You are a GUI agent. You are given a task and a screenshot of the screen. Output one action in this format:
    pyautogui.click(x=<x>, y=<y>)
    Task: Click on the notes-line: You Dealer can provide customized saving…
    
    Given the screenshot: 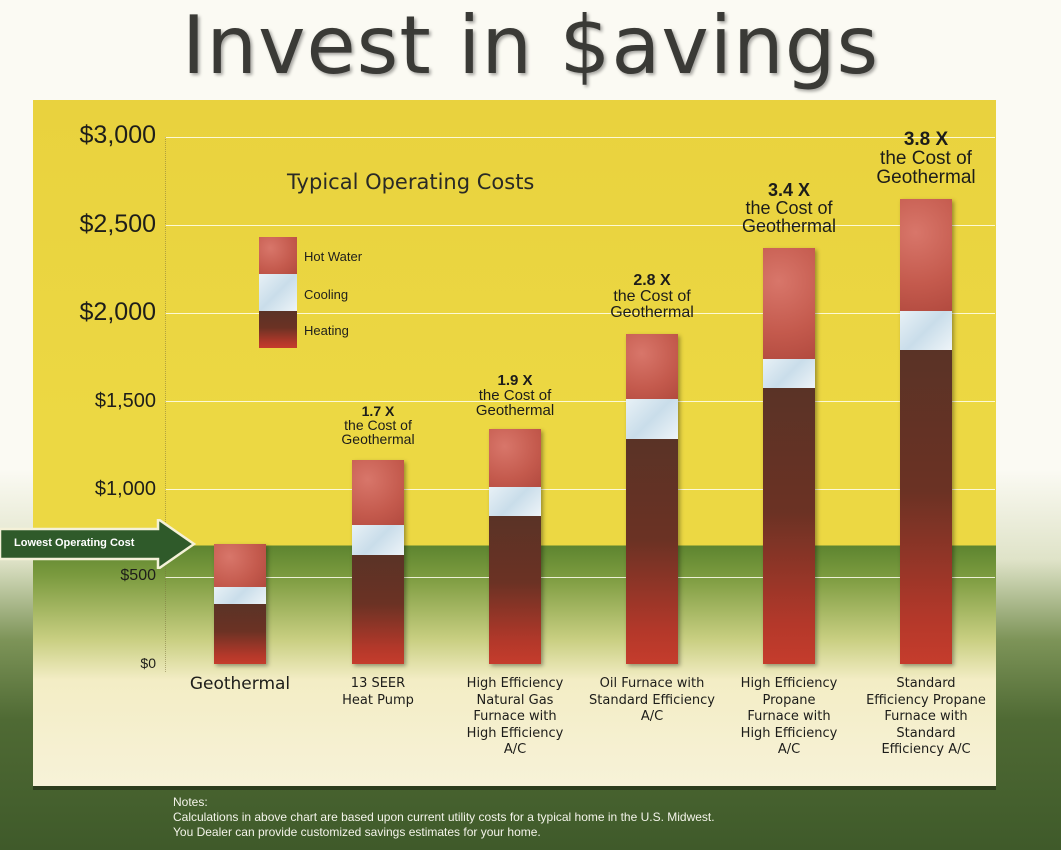 What is the action you would take?
    pyautogui.click(x=357, y=832)
    